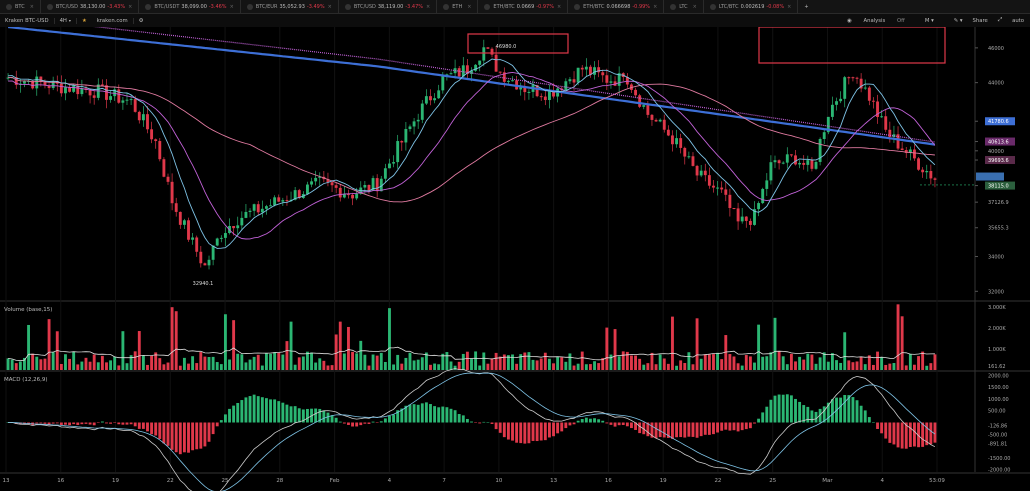 The height and width of the screenshot is (491, 1030). Describe the element at coordinates (980, 20) in the screenshot. I see `share-button: Share` at that location.